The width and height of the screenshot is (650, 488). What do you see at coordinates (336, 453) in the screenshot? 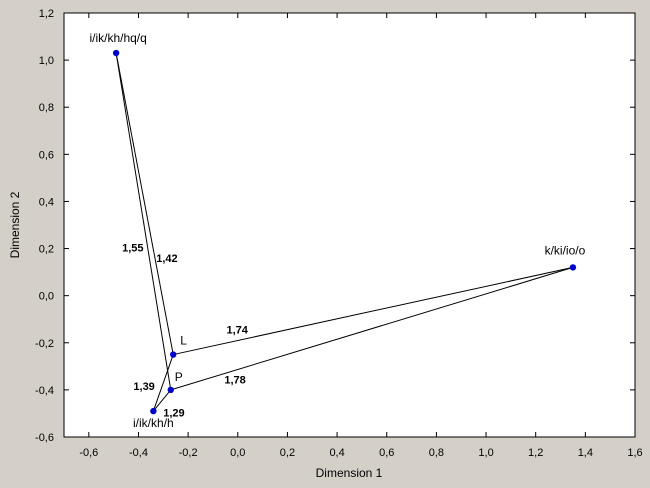
I see `x-tick-label: 0,4` at bounding box center [336, 453].